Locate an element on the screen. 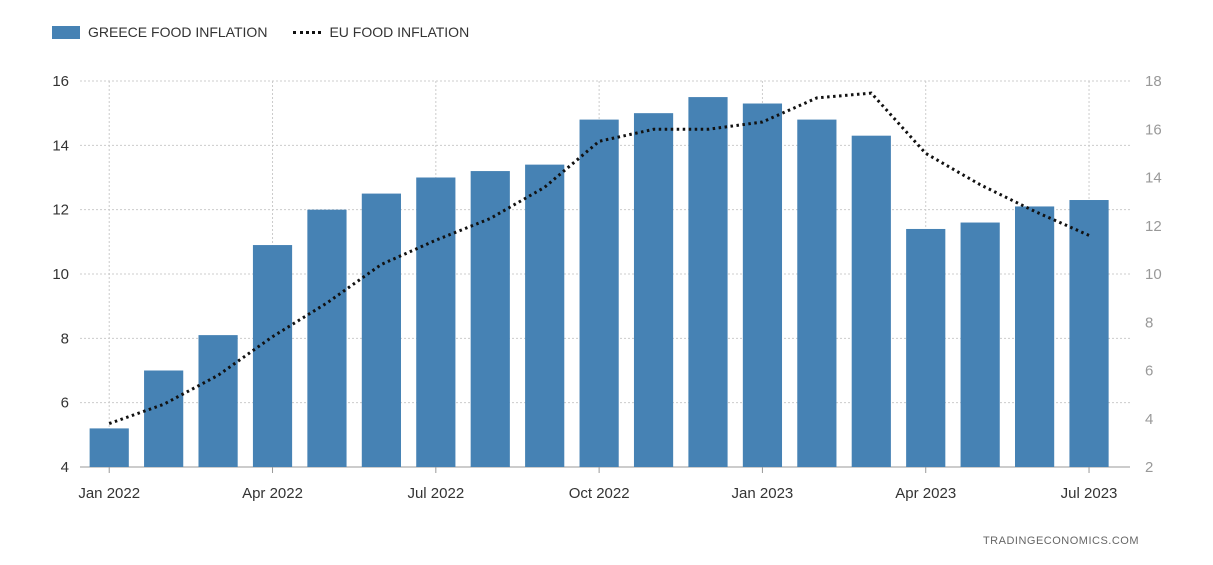 This screenshot has width=1213, height=565. legend-label-eu: EU FOOD INFLATION is located at coordinates (399, 32).